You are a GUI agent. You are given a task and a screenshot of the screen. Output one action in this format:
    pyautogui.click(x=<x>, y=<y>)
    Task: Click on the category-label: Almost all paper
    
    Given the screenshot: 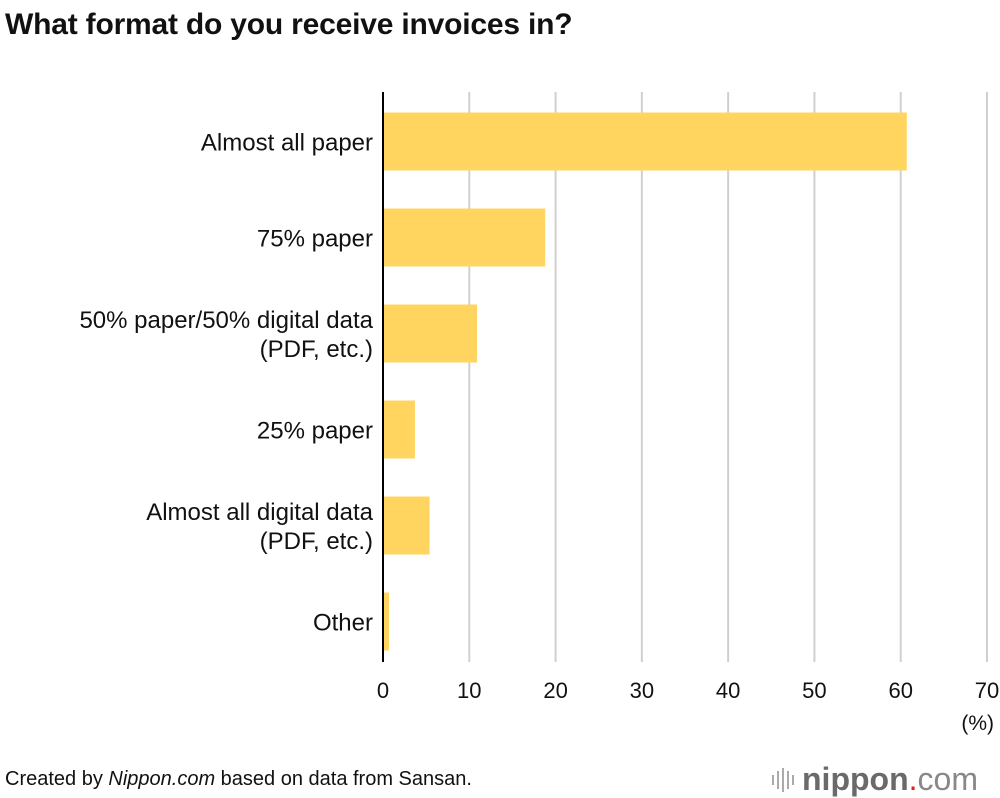 What is the action you would take?
    pyautogui.click(x=287, y=143)
    